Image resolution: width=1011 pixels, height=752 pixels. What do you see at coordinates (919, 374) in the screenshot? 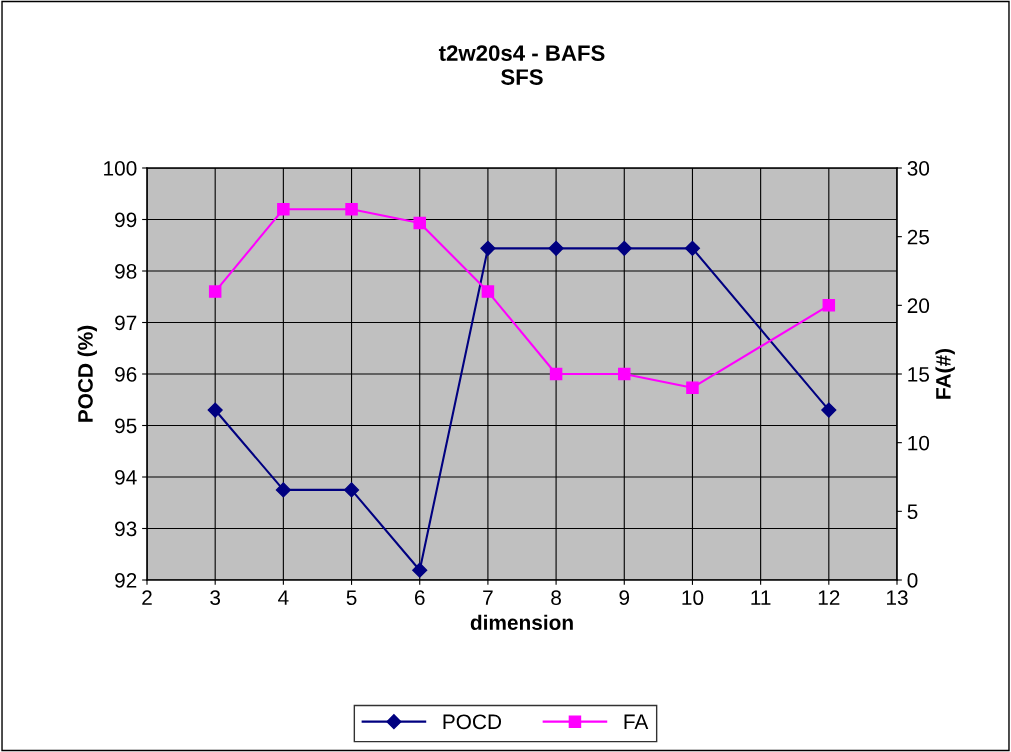
I see `y2-tick-label: 15` at bounding box center [919, 374].